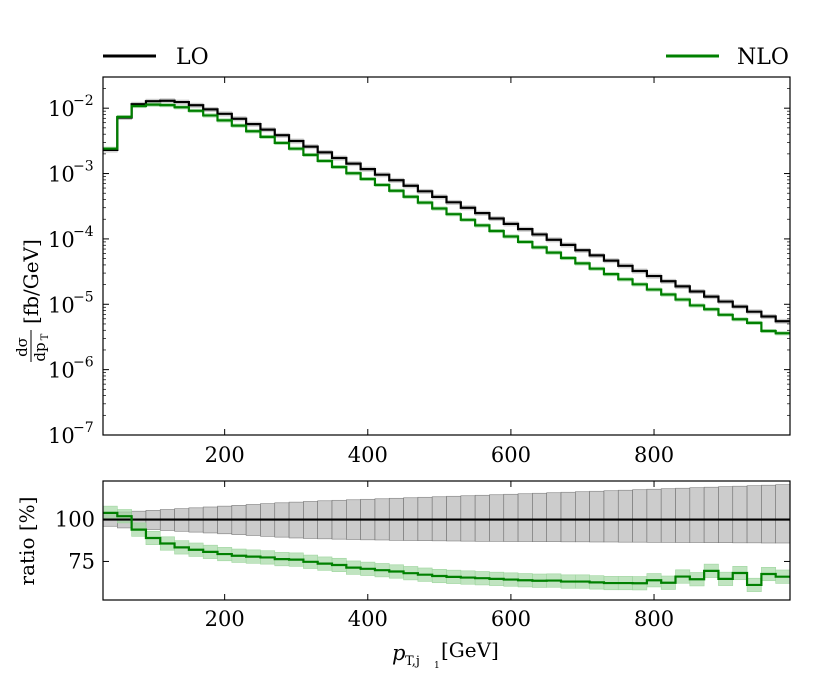 The image size is (830, 675). I want to click on legend-label-lo: LO, so click(192, 57).